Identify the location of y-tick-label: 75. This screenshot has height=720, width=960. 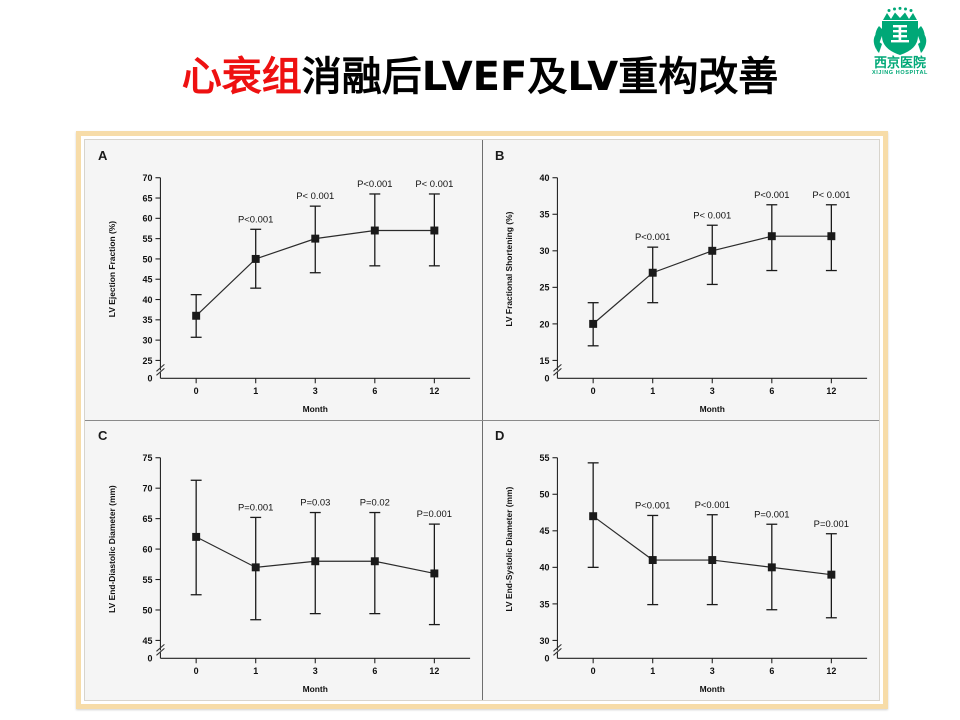
(148, 458).